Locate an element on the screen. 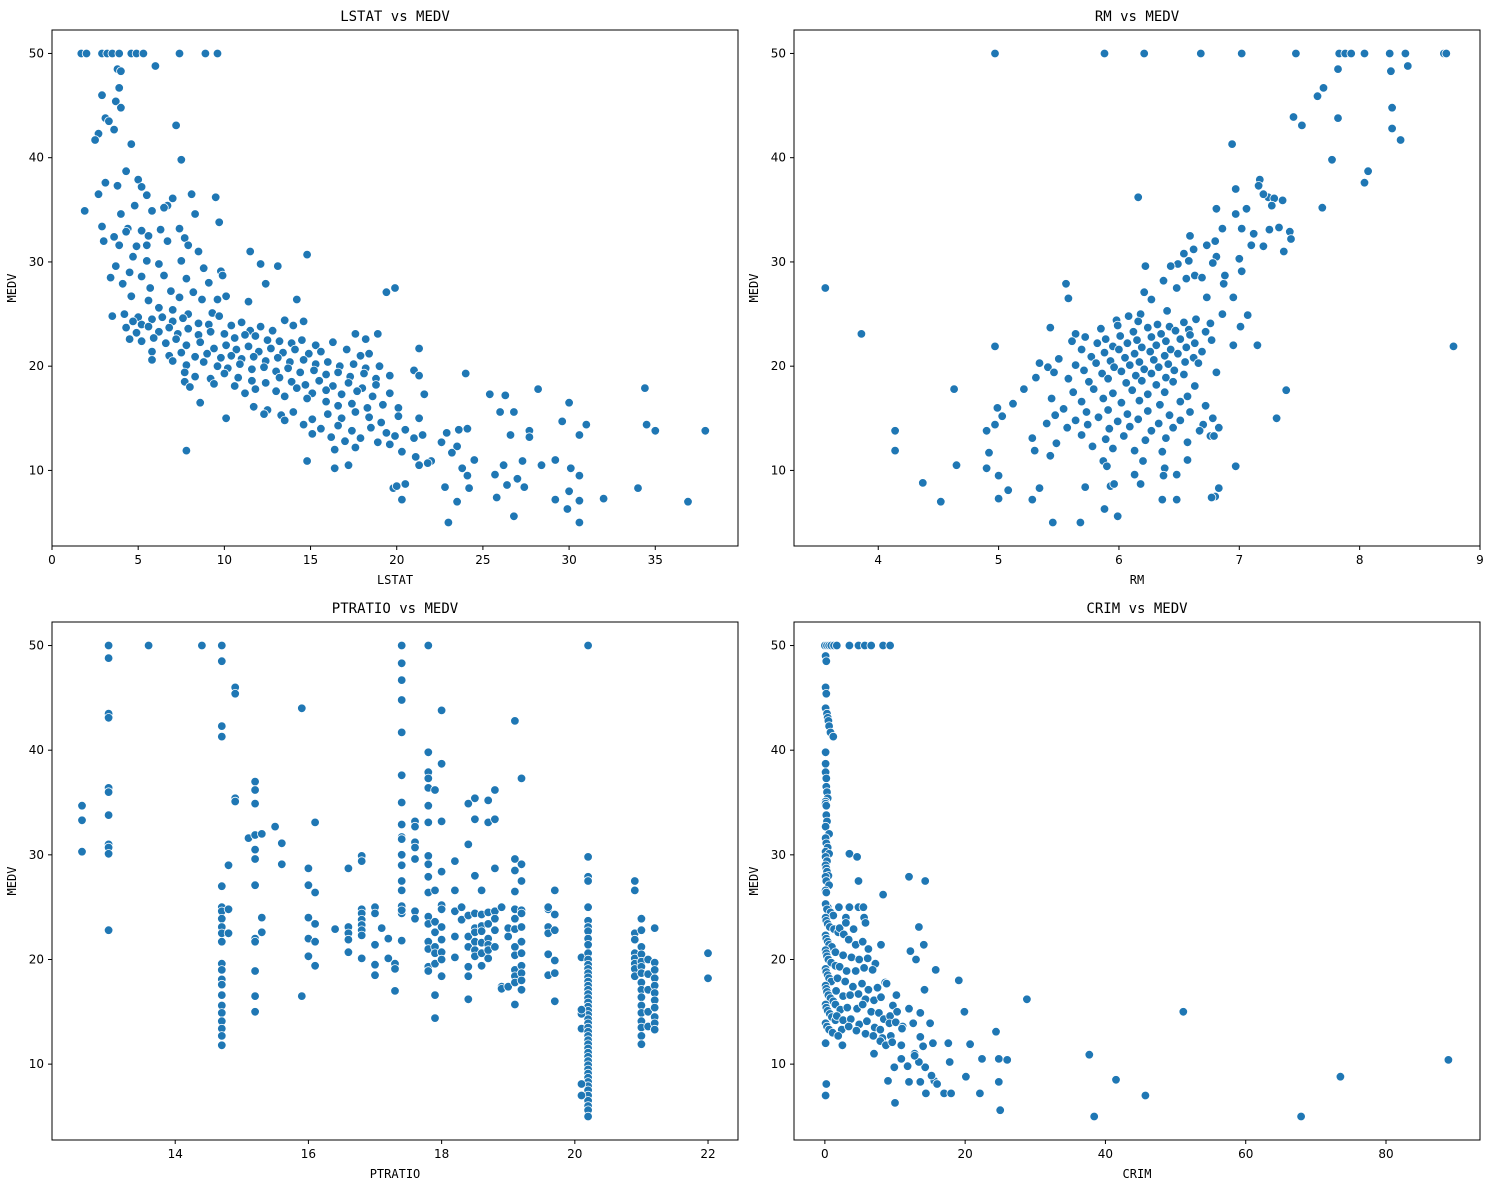 The image size is (1489, 1189). y-axis-label: MEDV is located at coordinates (754, 881).